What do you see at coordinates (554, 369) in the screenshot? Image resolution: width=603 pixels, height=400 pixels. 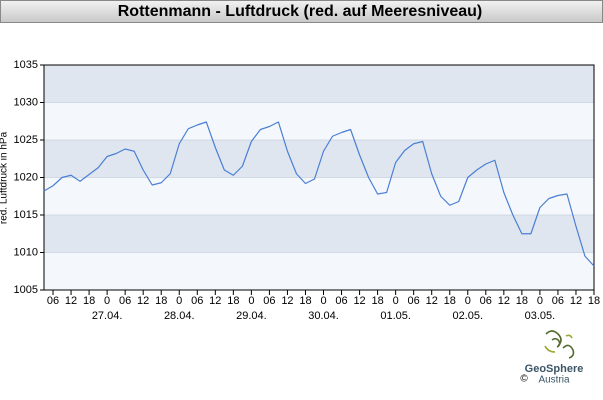 I see `logo-name: GeoSphere` at bounding box center [554, 369].